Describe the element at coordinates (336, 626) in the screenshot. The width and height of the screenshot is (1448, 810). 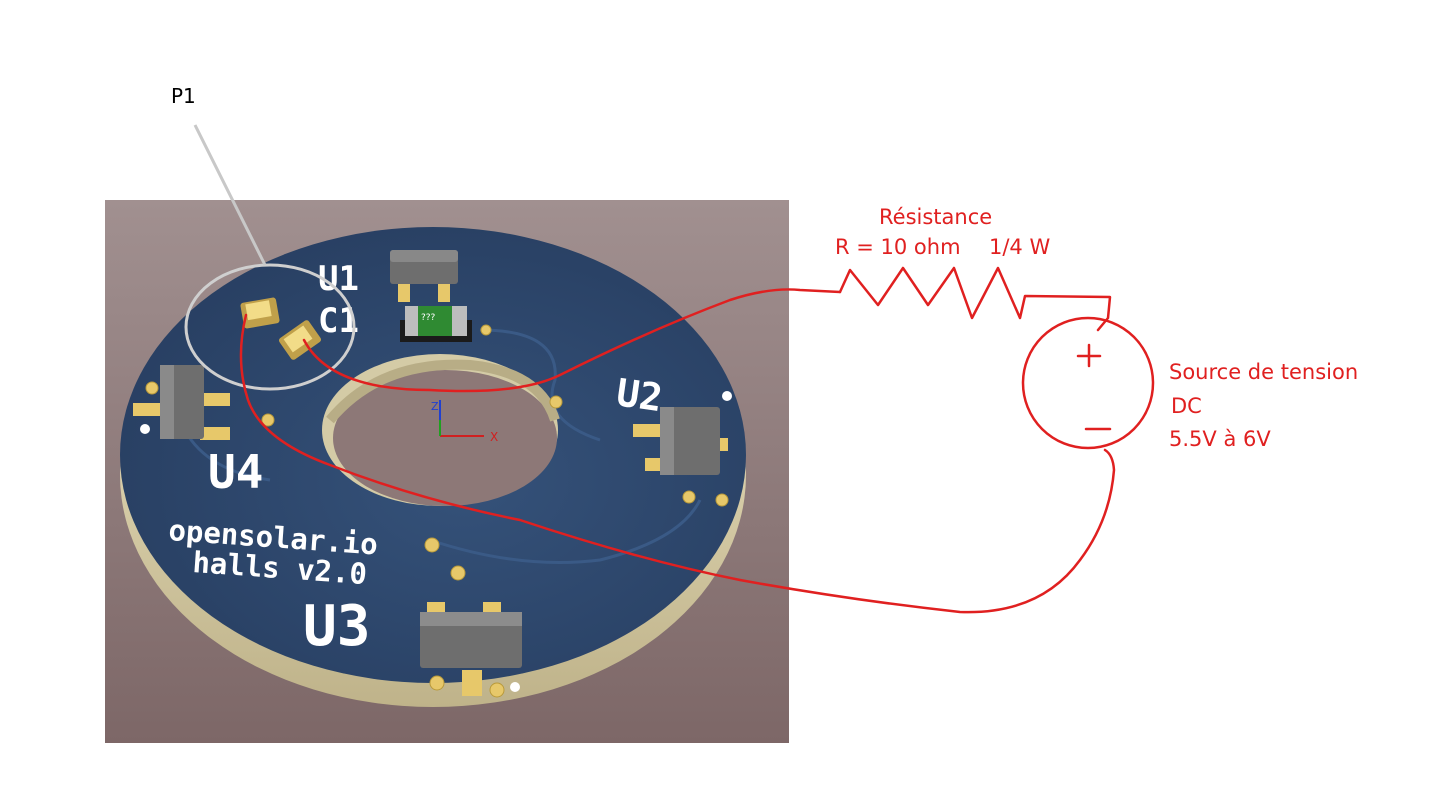
I see `silk-u3: U3` at that location.